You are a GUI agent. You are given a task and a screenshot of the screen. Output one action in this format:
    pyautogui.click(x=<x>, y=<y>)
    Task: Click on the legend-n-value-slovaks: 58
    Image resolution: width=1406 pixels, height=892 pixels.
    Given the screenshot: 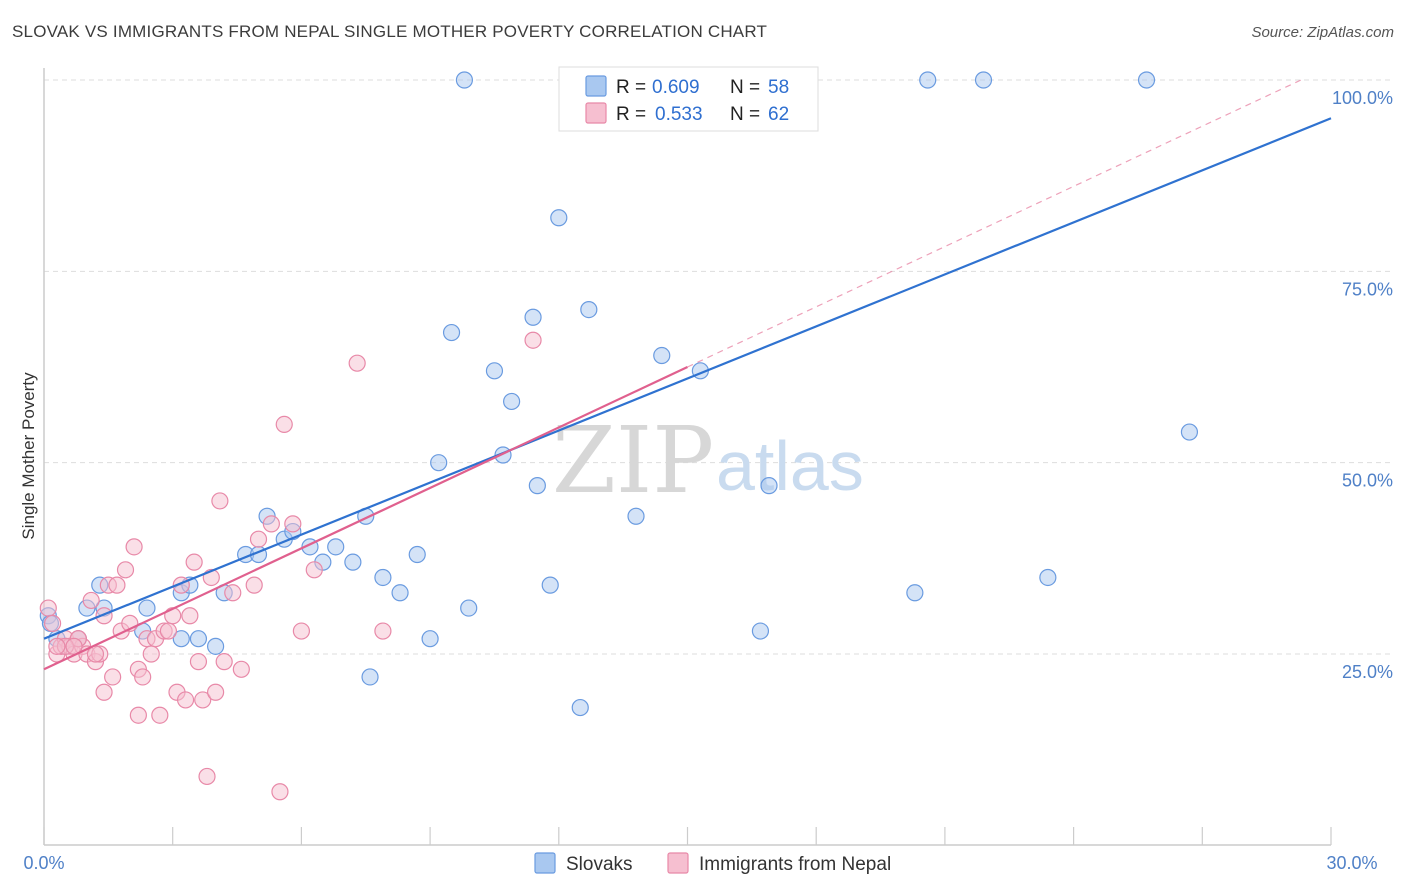 What is the action you would take?
    pyautogui.click(x=778, y=87)
    